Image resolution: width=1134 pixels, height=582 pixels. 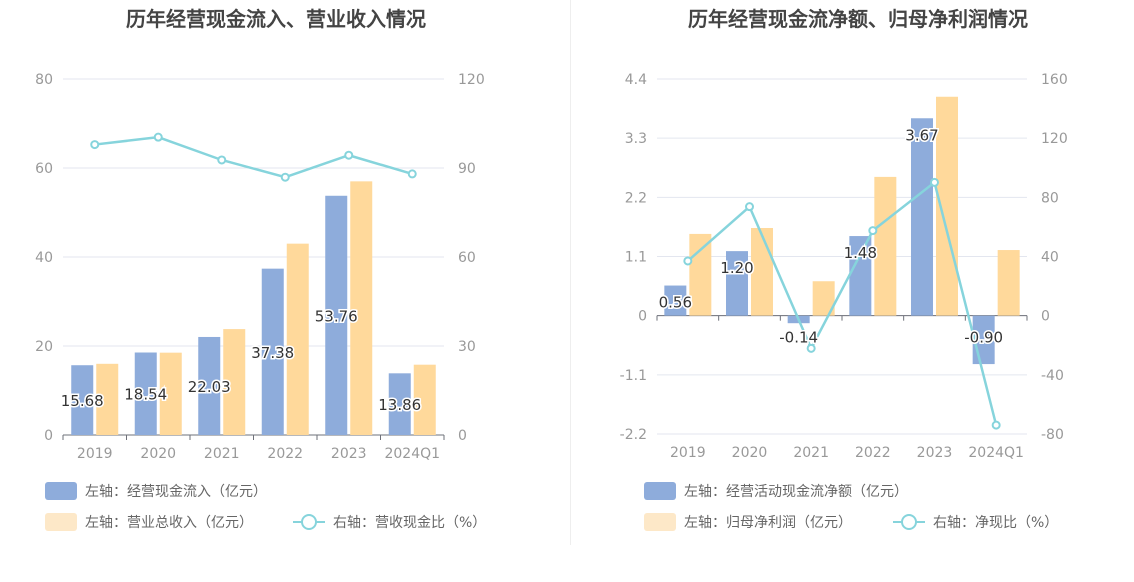 I want to click on legend-label: 左轴：经营活动现金流净额（亿元）, so click(x=796, y=492).